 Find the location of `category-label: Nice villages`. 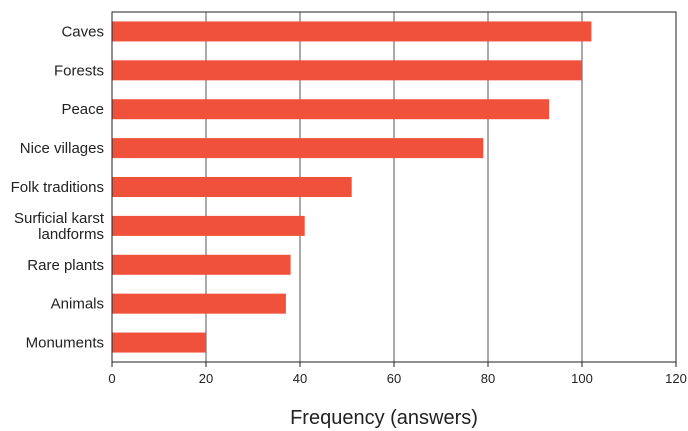

category-label: Nice villages is located at coordinates (62, 148).